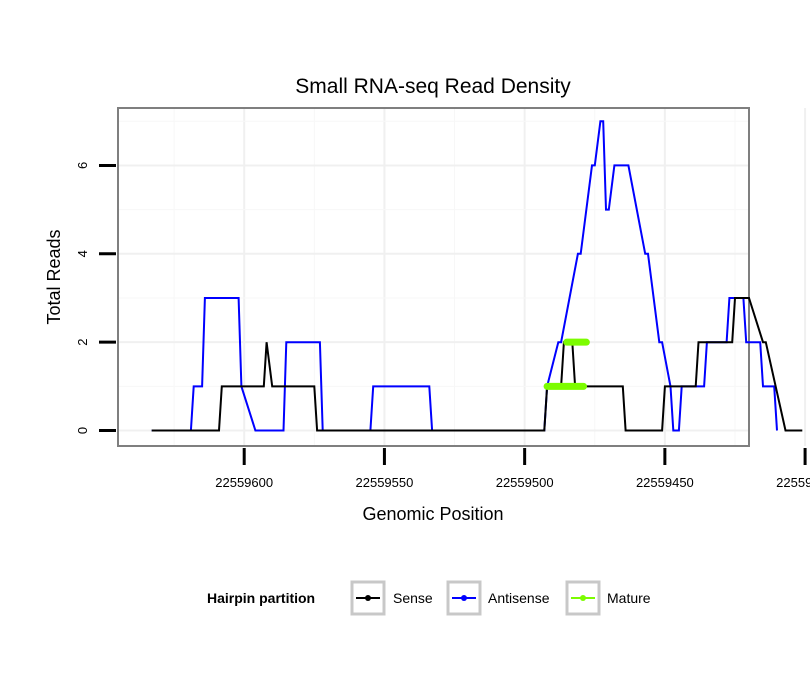 The height and width of the screenshot is (690, 810). Describe the element at coordinates (583, 598) in the screenshot. I see `legend-point-mature` at that location.